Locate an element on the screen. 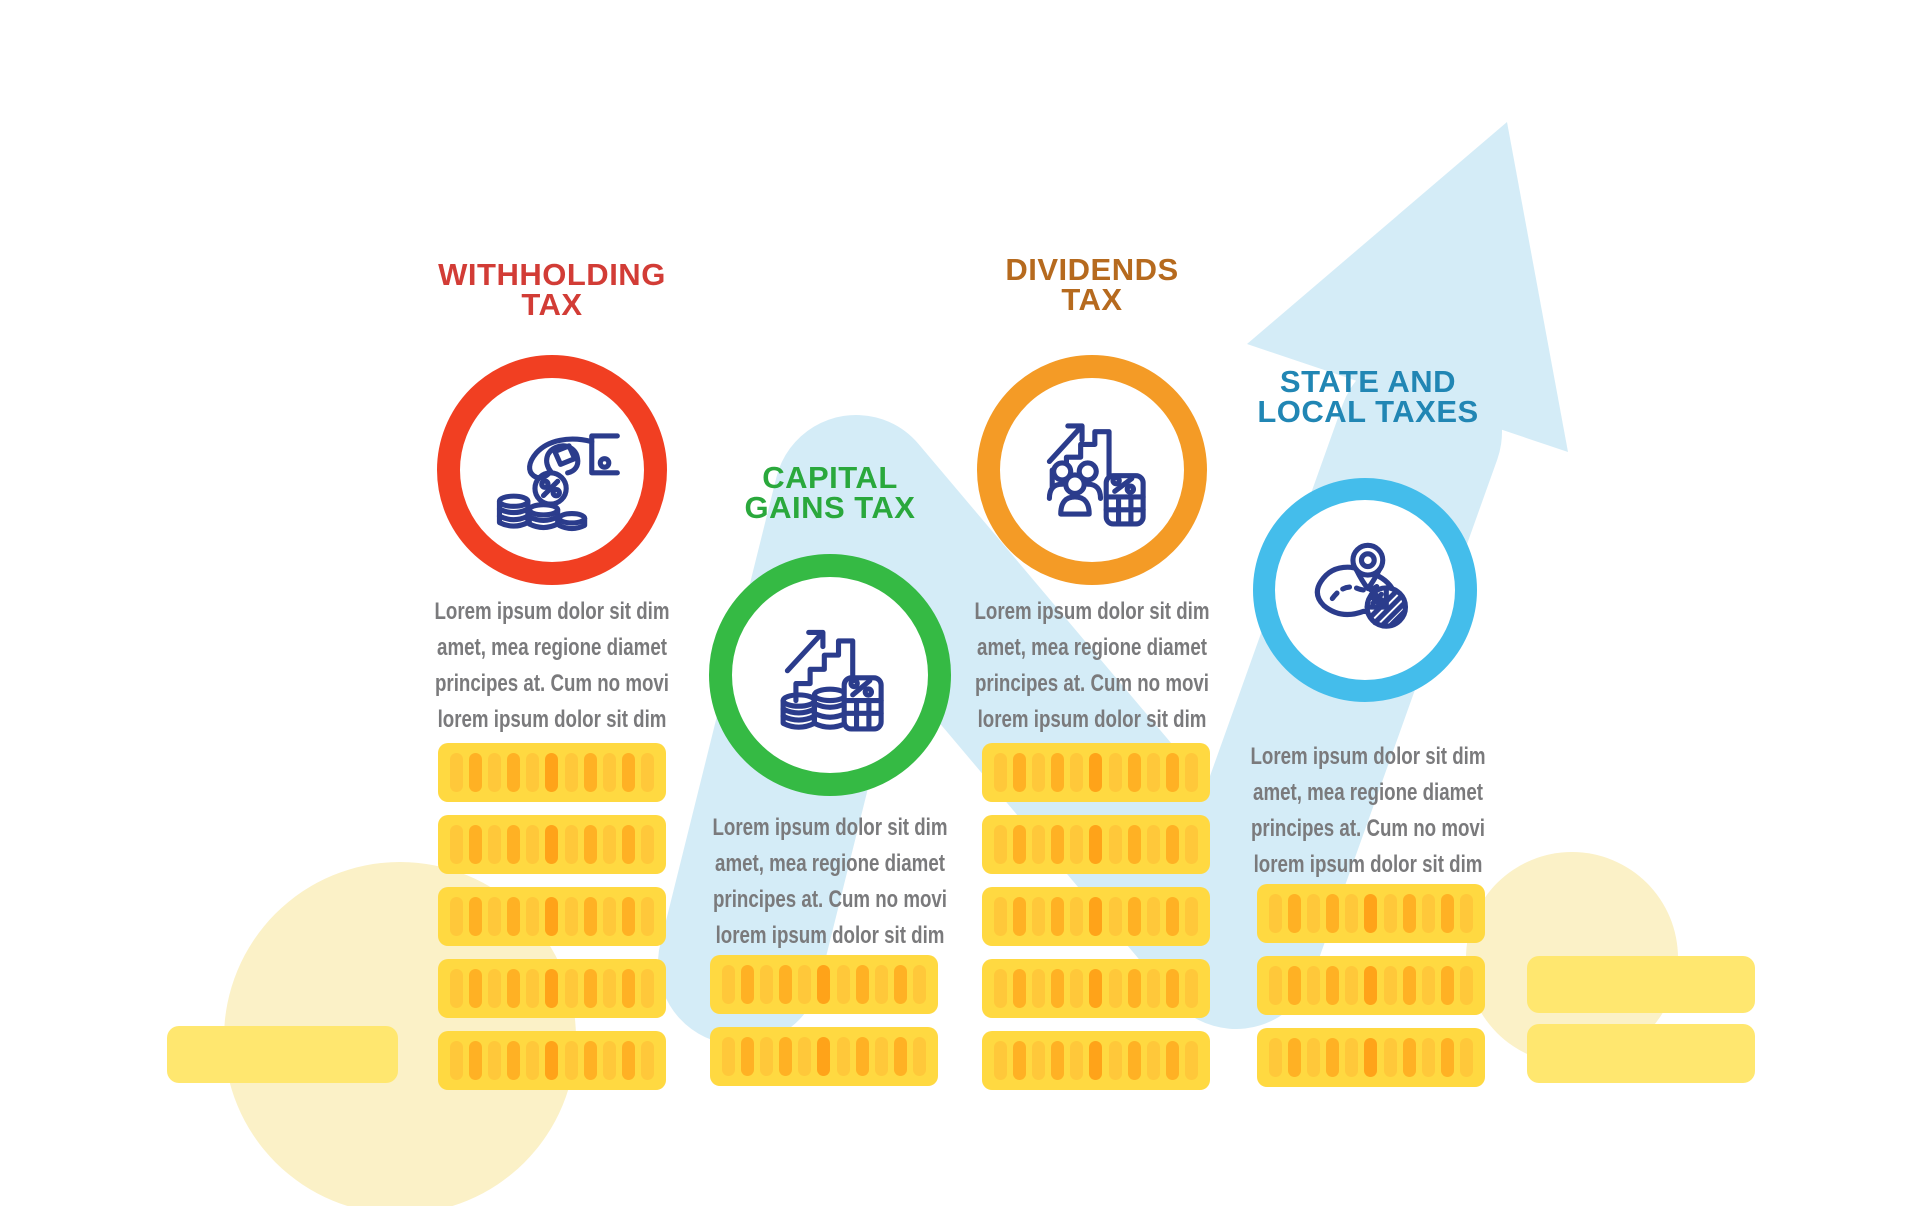 This screenshot has height=1206, width=1920. growth-chart-calculator-icon is located at coordinates (832, 680).